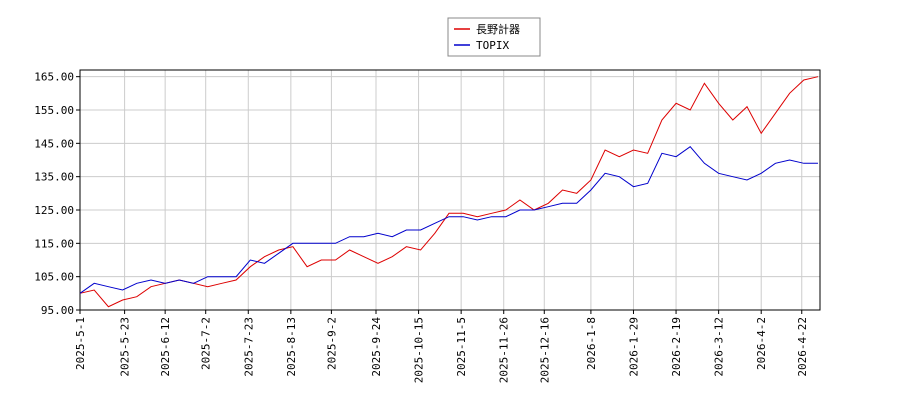 This screenshot has height=400, width=900. I want to click on x-tick-label: 2025-7-23, so click(248, 347).